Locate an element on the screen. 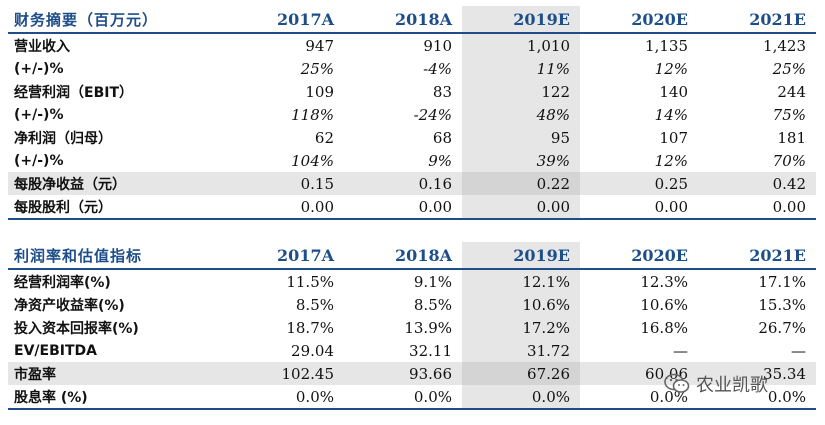 The width and height of the screenshot is (825, 425). table-cell: 0.25 is located at coordinates (671, 183).